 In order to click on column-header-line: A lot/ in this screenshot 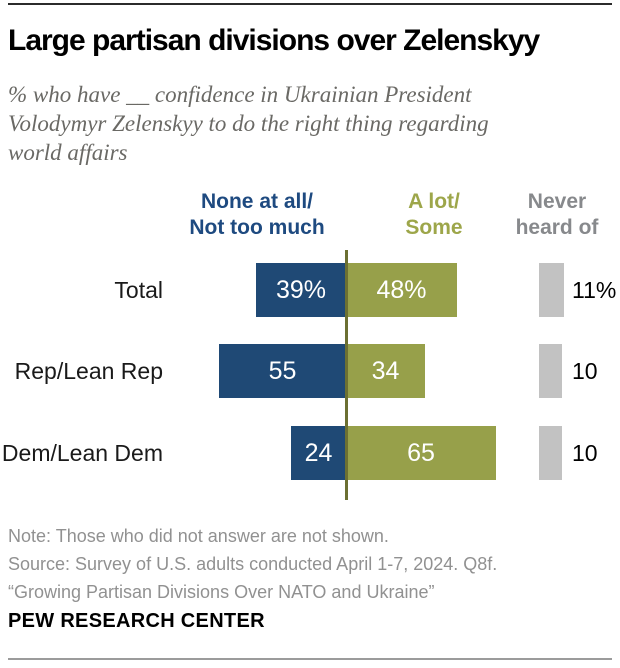, I will do `click(434, 201)`.